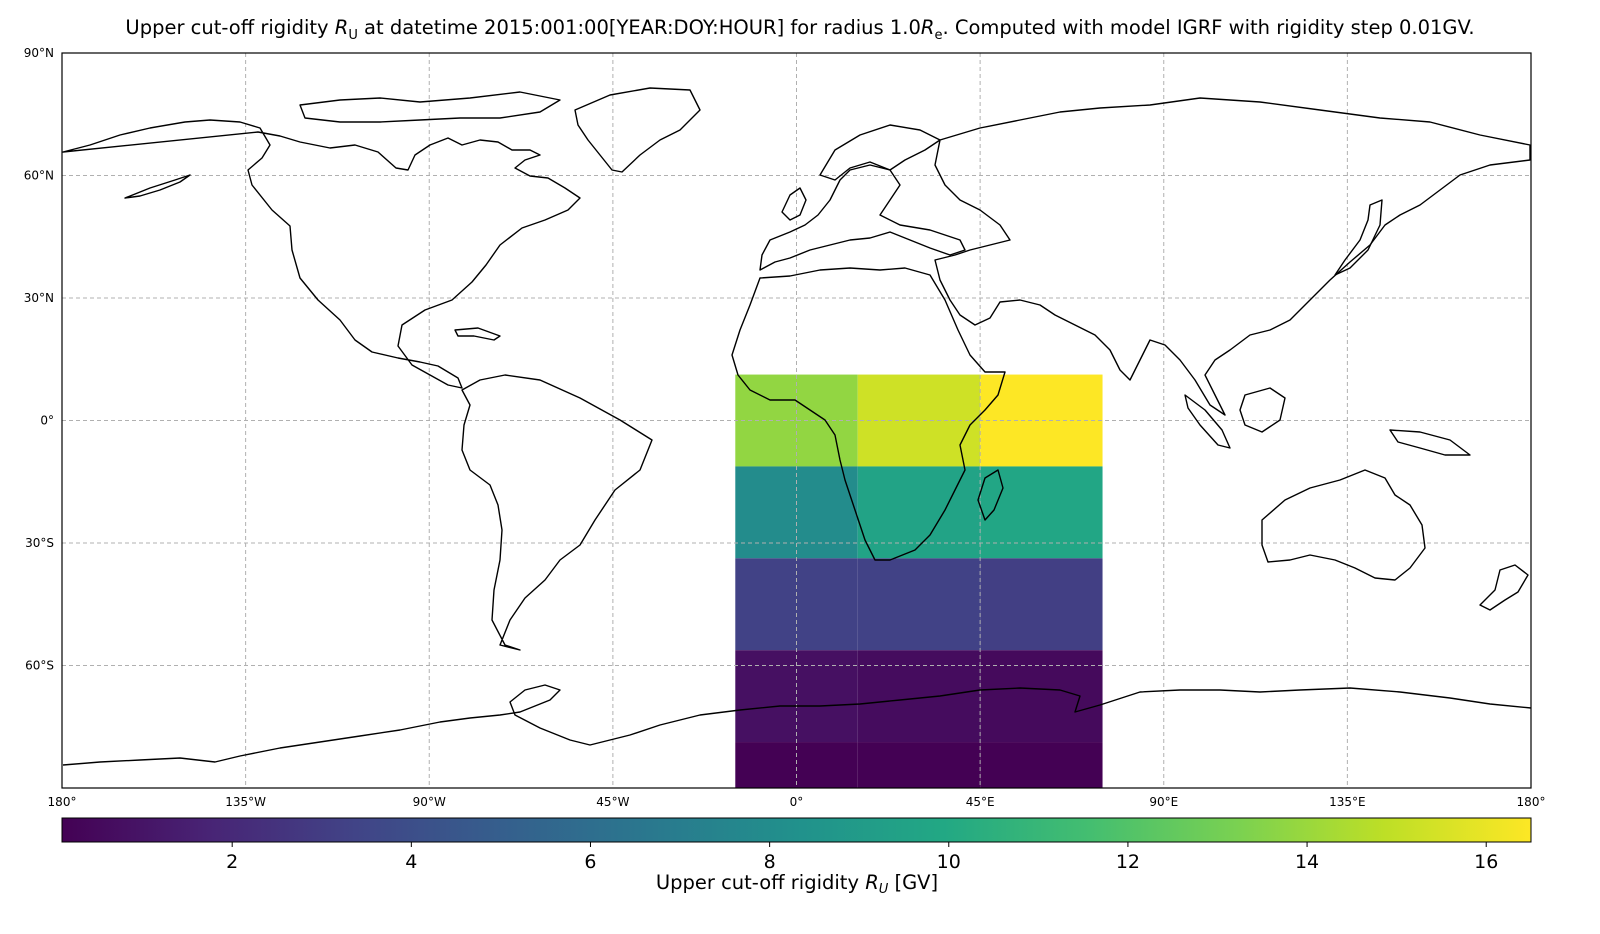 This screenshot has width=1600, height=934. Describe the element at coordinates (872, 882) in the screenshot. I see `colorbar-label-symbol: R` at that location.